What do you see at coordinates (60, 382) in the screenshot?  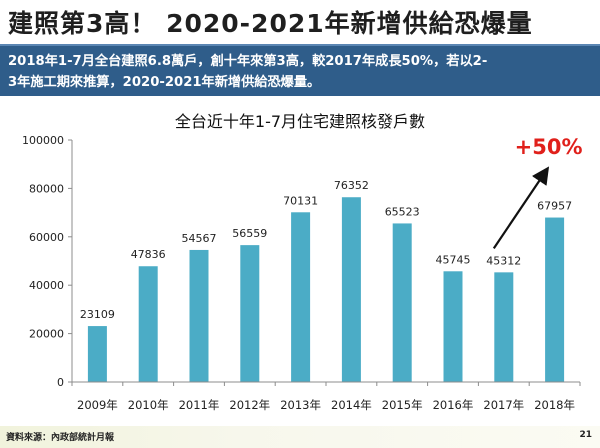 I see `y-tick-label: 0` at bounding box center [60, 382].